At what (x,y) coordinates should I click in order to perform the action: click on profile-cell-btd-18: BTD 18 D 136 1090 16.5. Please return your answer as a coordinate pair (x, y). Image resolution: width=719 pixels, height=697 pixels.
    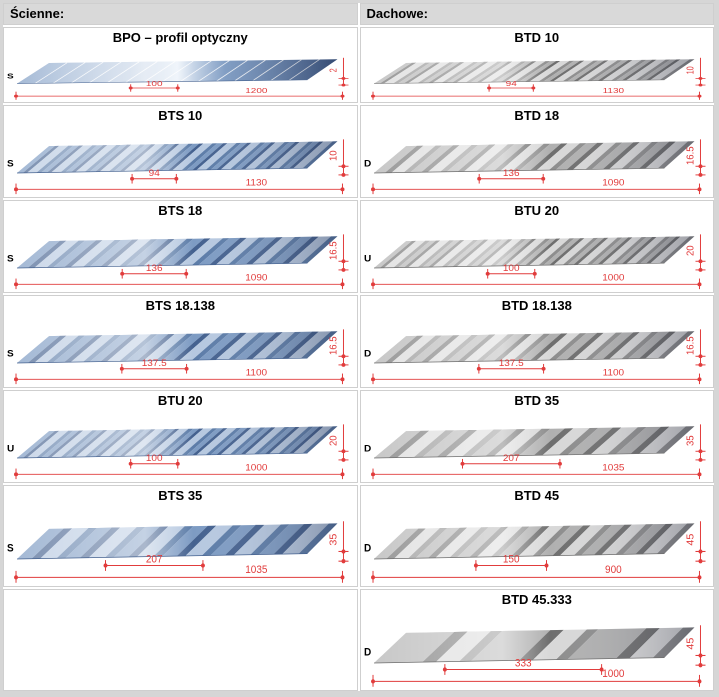
    Looking at the image, I should click on (536, 151).